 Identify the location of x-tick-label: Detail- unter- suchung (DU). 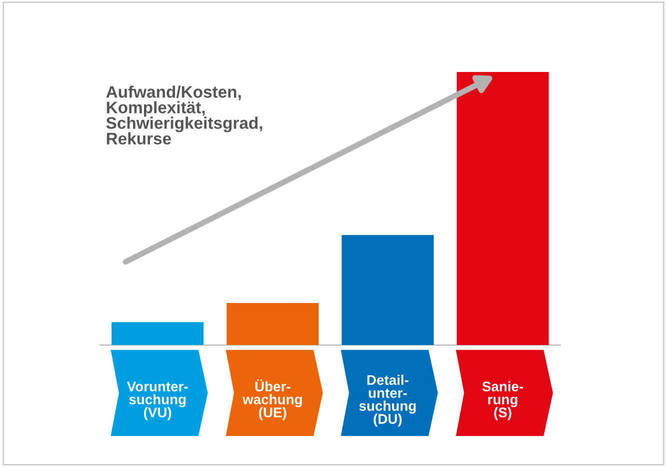
(387, 400).